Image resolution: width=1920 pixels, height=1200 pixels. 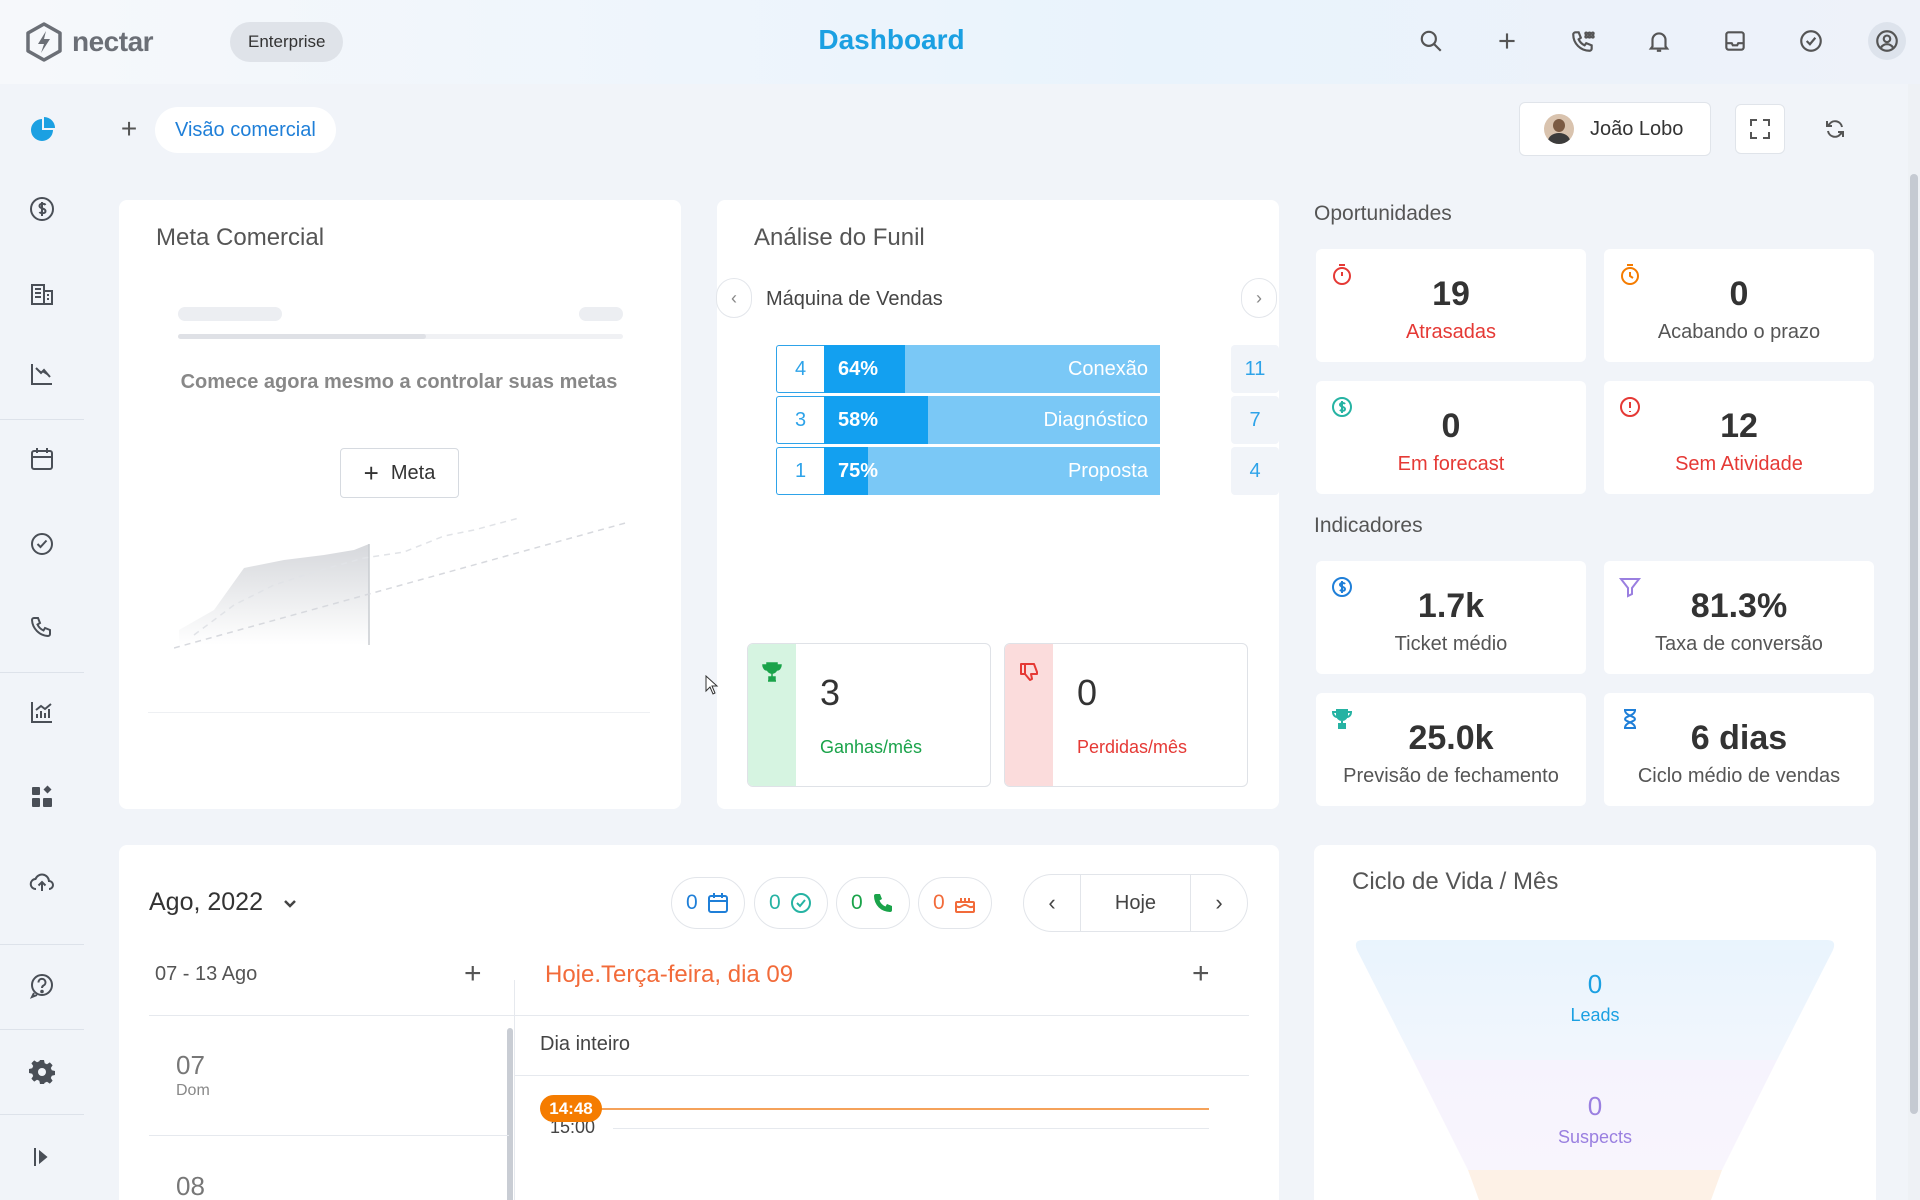 I want to click on kpi-sem-atividade: 12 Sem Atividade, so click(x=1739, y=437).